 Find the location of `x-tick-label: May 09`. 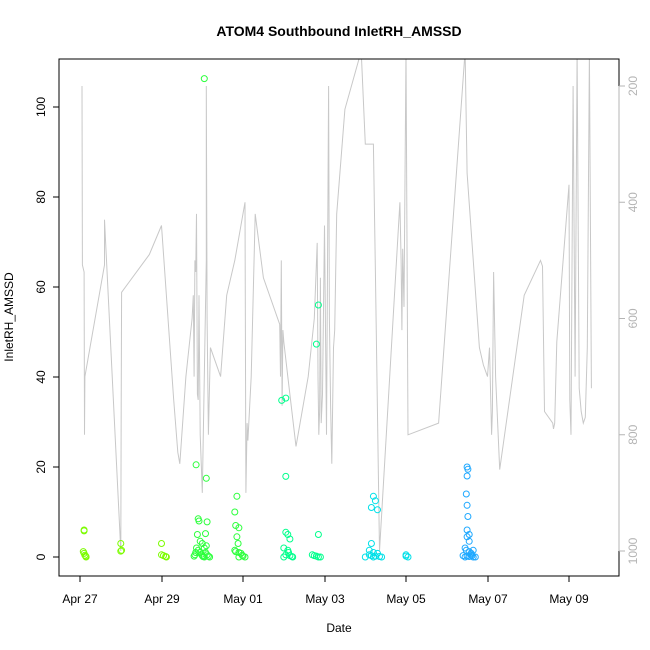

x-tick-label: May 09 is located at coordinates (569, 599).